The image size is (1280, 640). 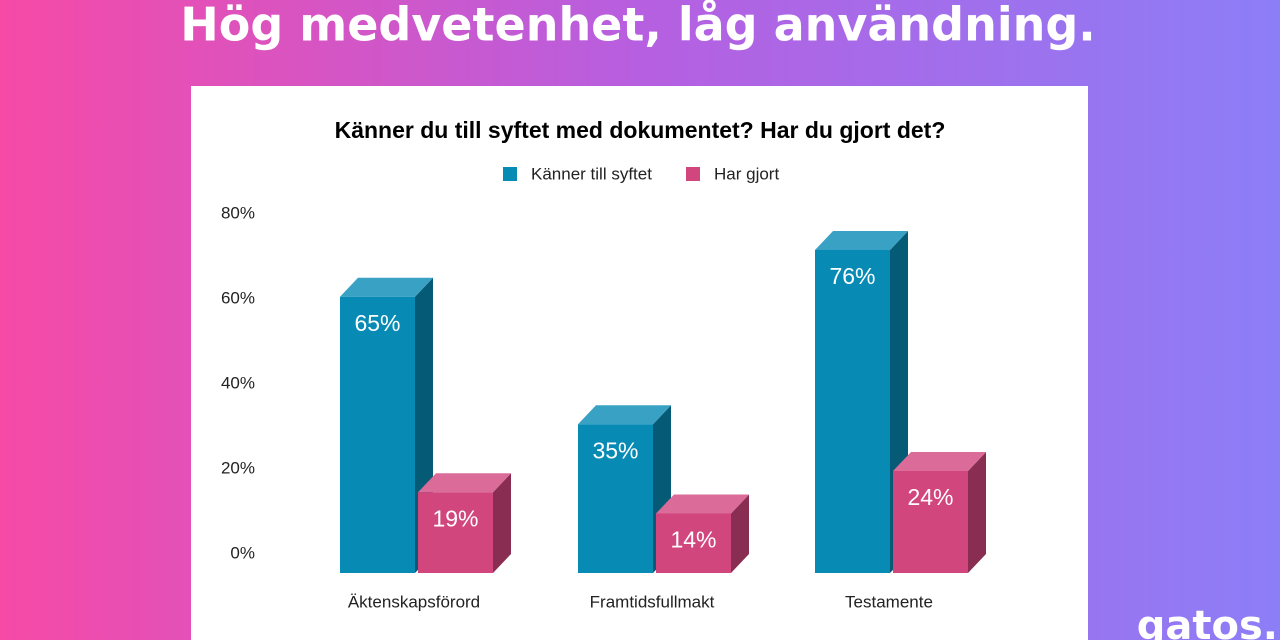 I want to click on value-label: 65%, so click(x=377, y=323).